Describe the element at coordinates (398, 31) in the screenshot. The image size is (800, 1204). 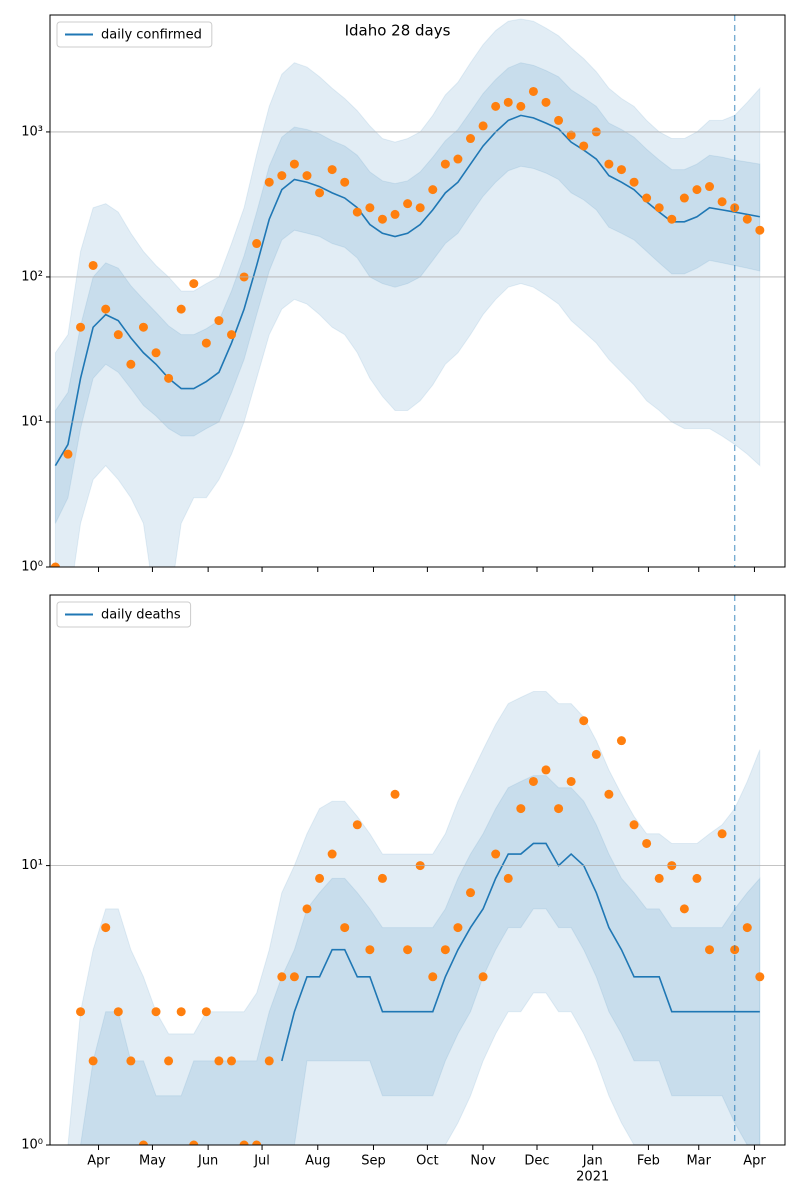
I see `chart-title: Idaho 28 days` at that location.